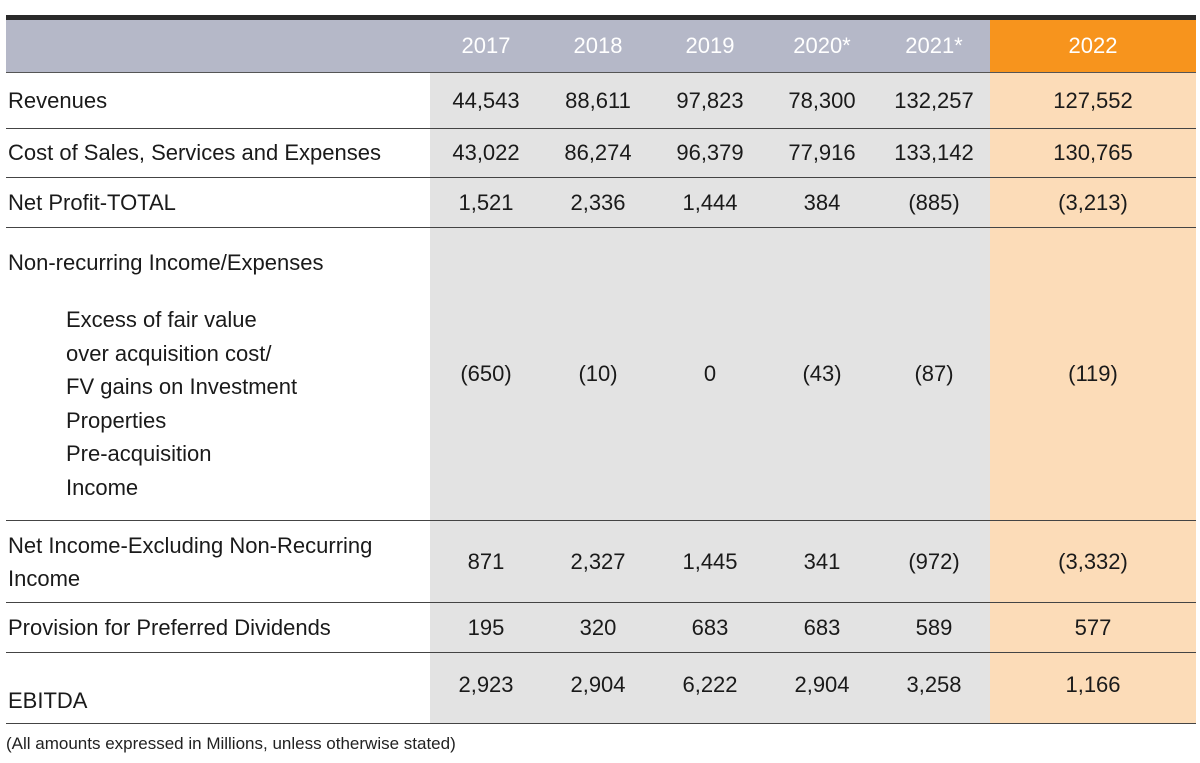 The height and width of the screenshot is (763, 1200). Describe the element at coordinates (822, 153) in the screenshot. I see `cell-value: 77,916` at that location.